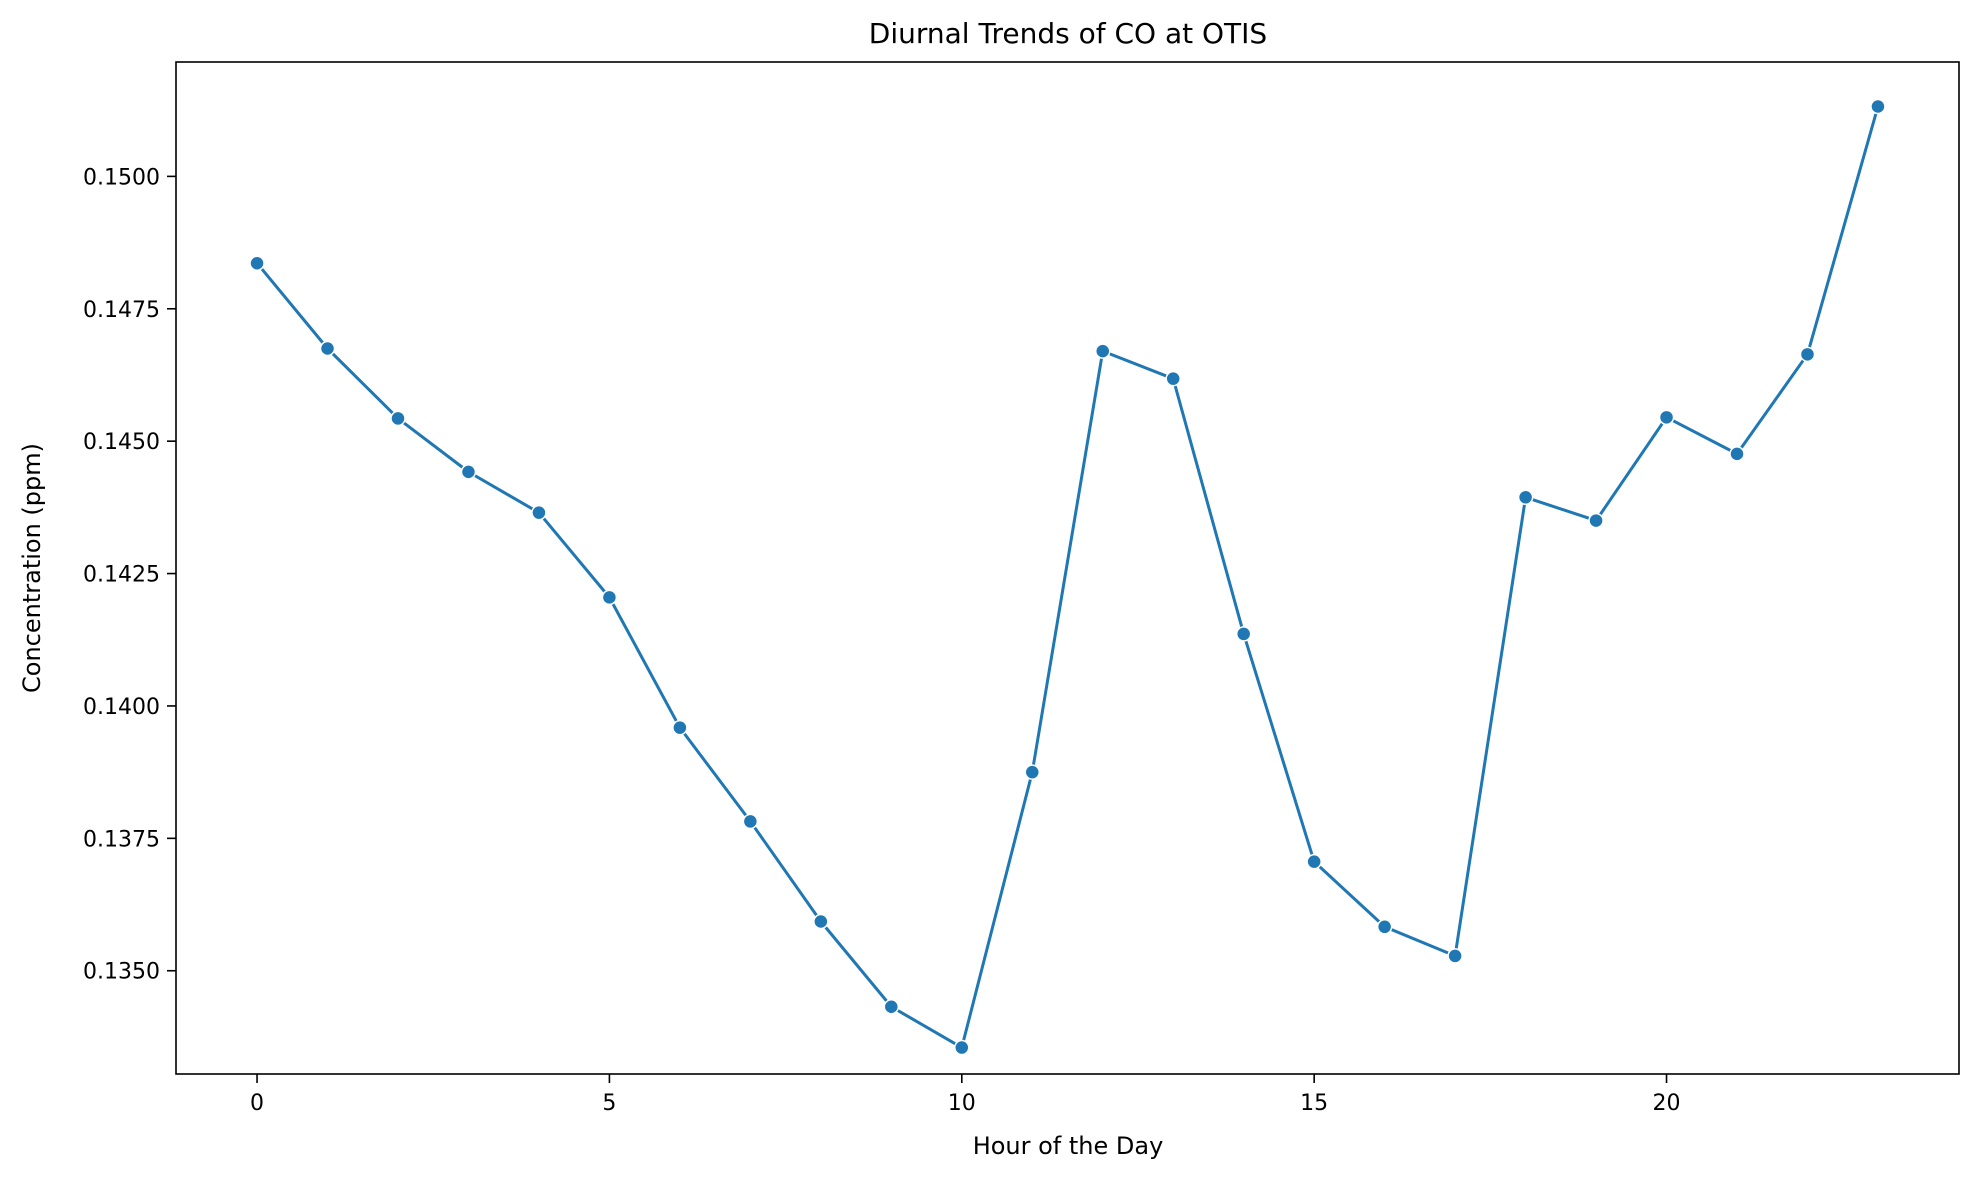  Describe the element at coordinates (121, 442) in the screenshot. I see `y-tick-label: 0.1450` at that location.